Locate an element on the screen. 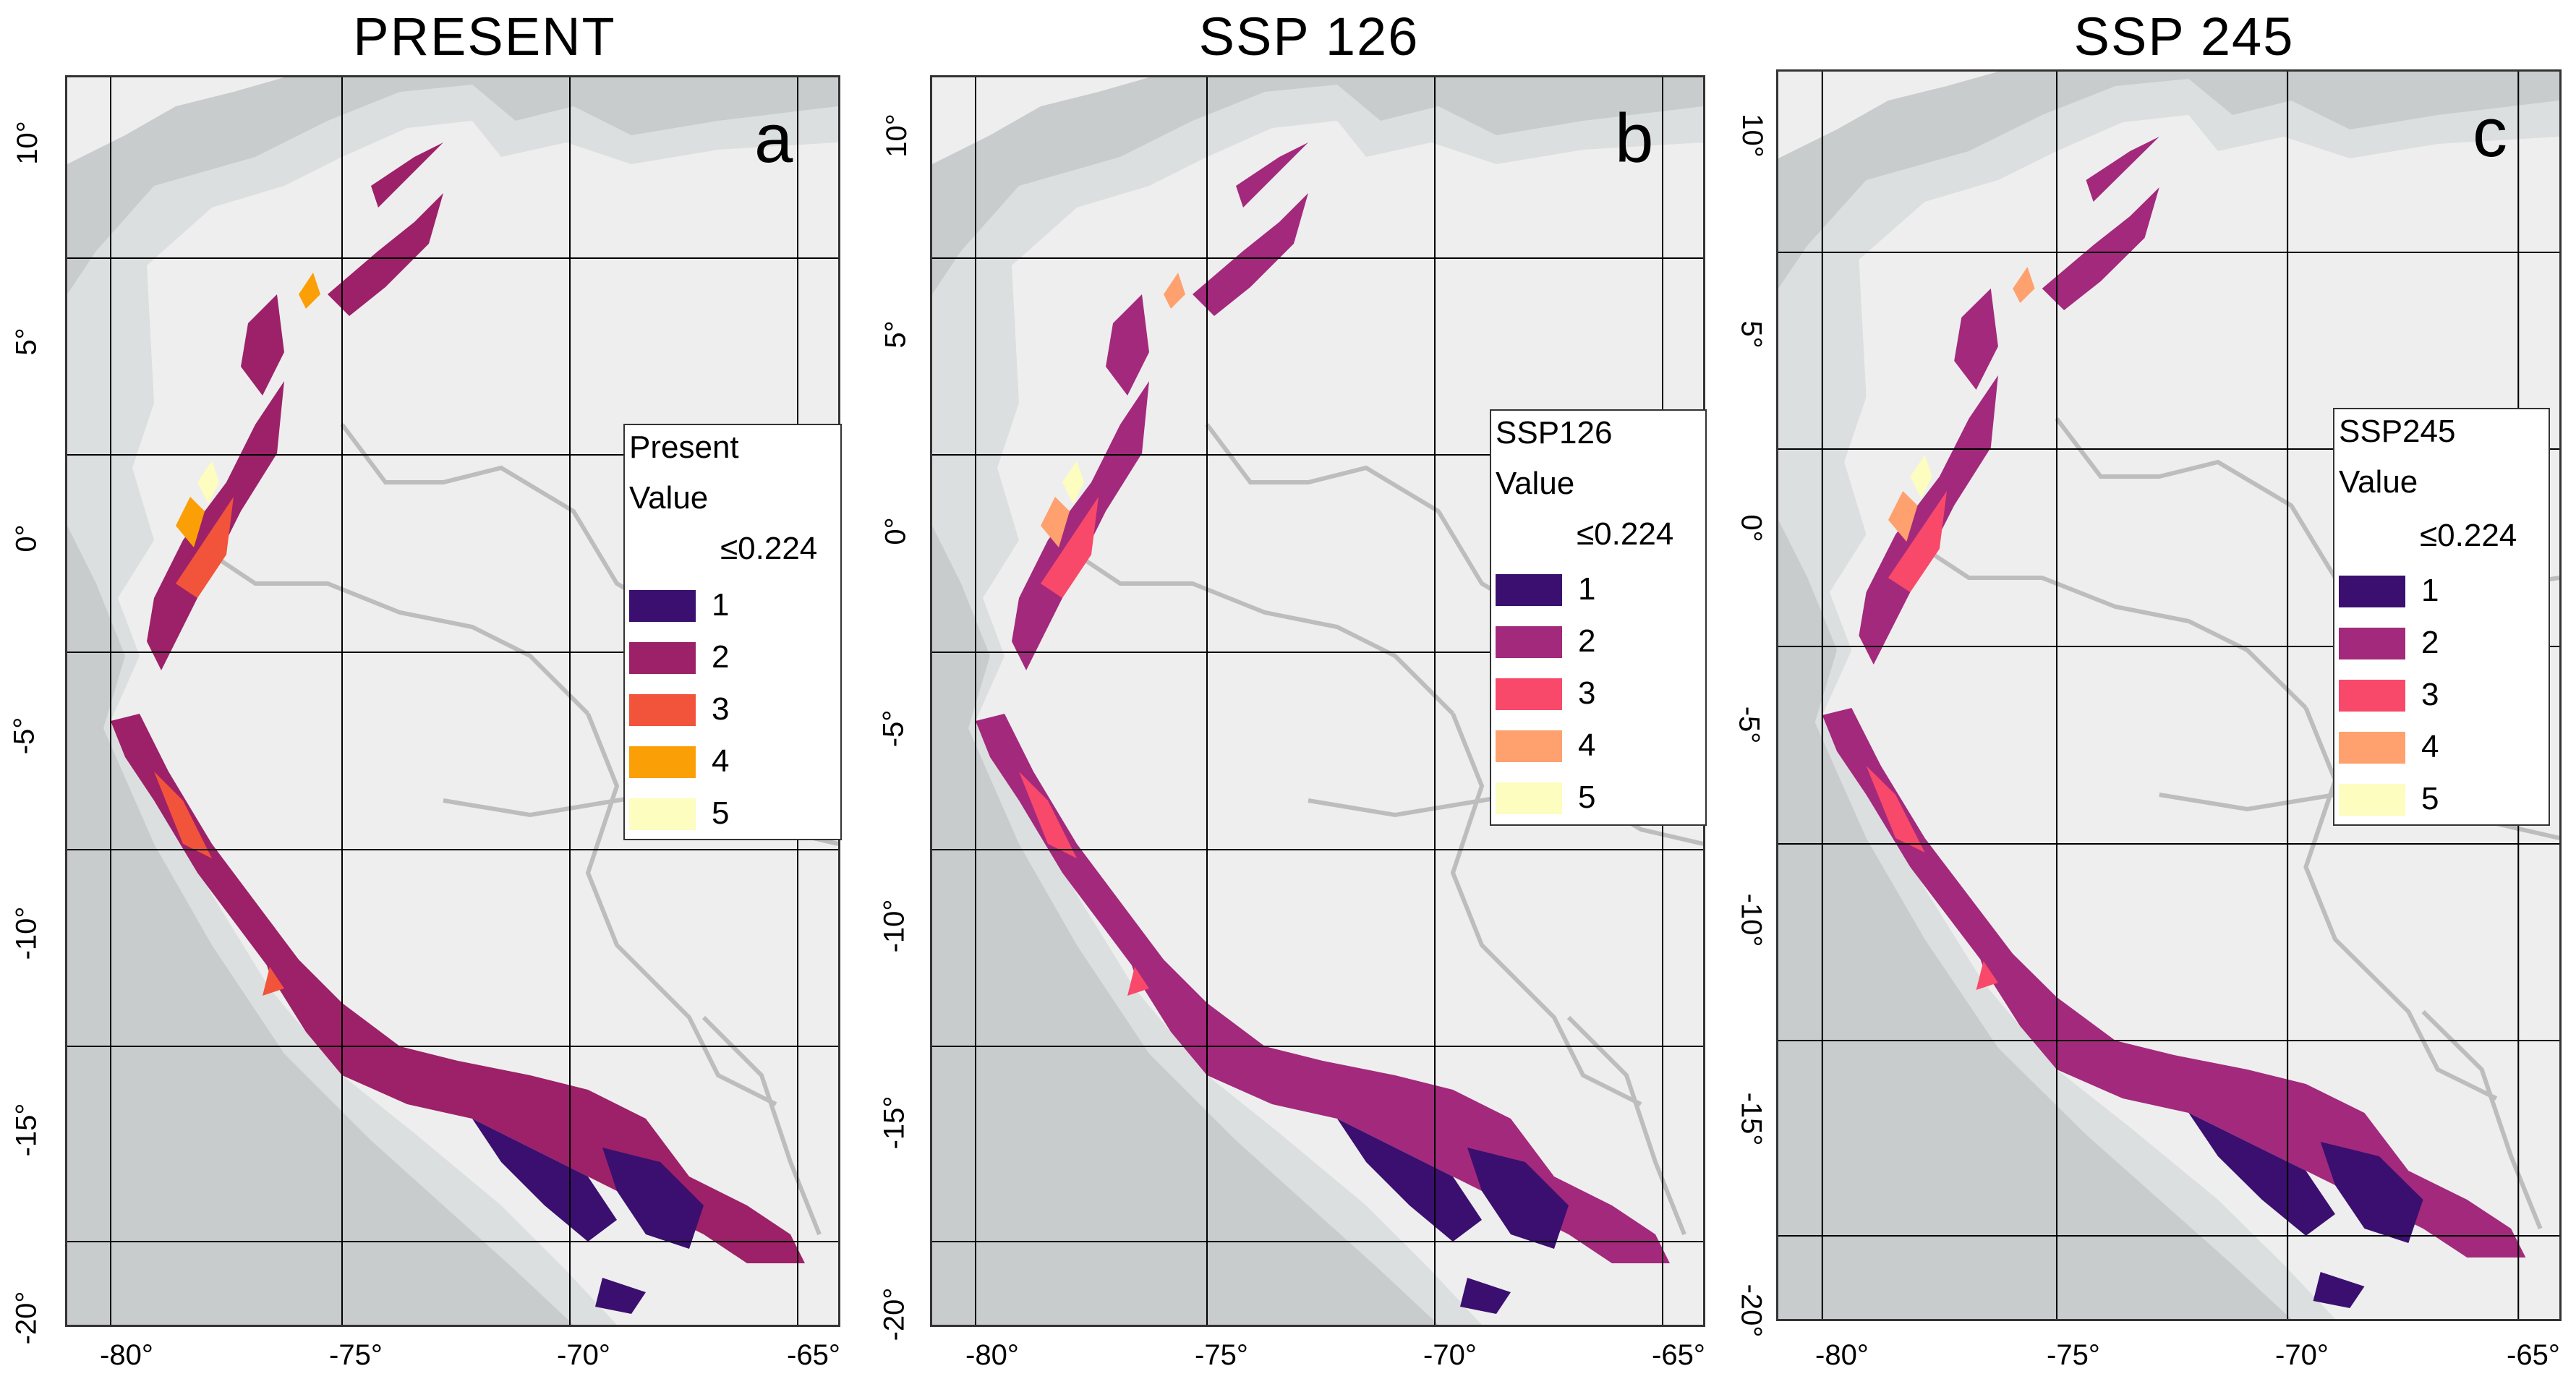 This screenshot has height=1392, width=2576. legend-title: SSP245 is located at coordinates (2397, 432).